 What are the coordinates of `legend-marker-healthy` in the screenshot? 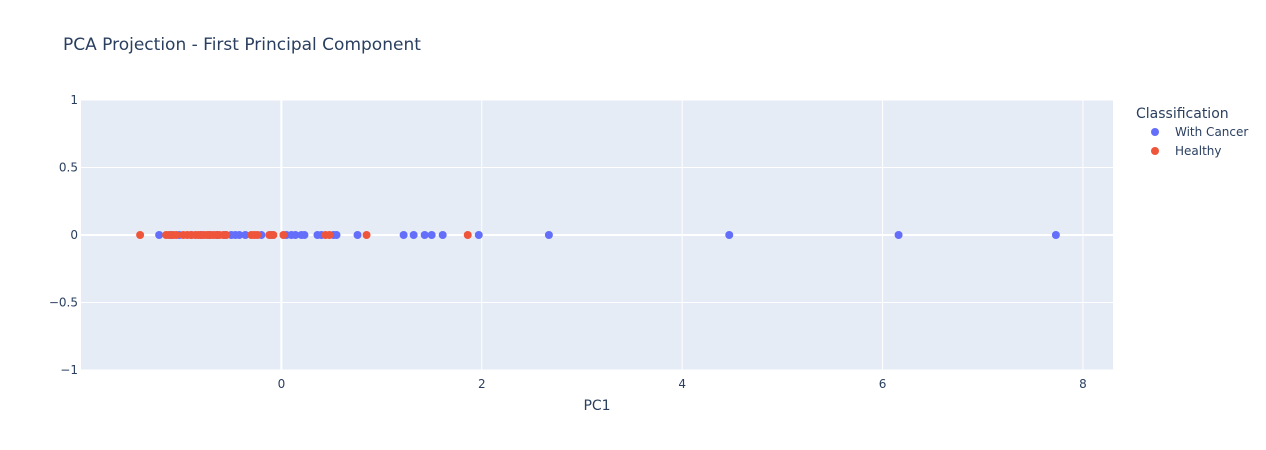 It's located at (1155, 151).